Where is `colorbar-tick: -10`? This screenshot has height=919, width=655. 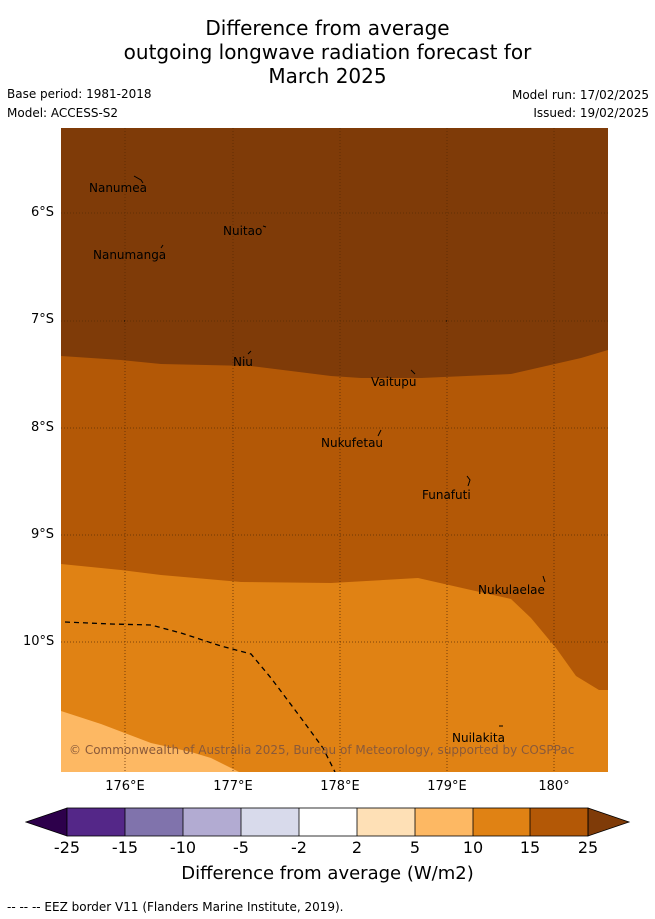
colorbar-tick: -10 is located at coordinates (183, 847).